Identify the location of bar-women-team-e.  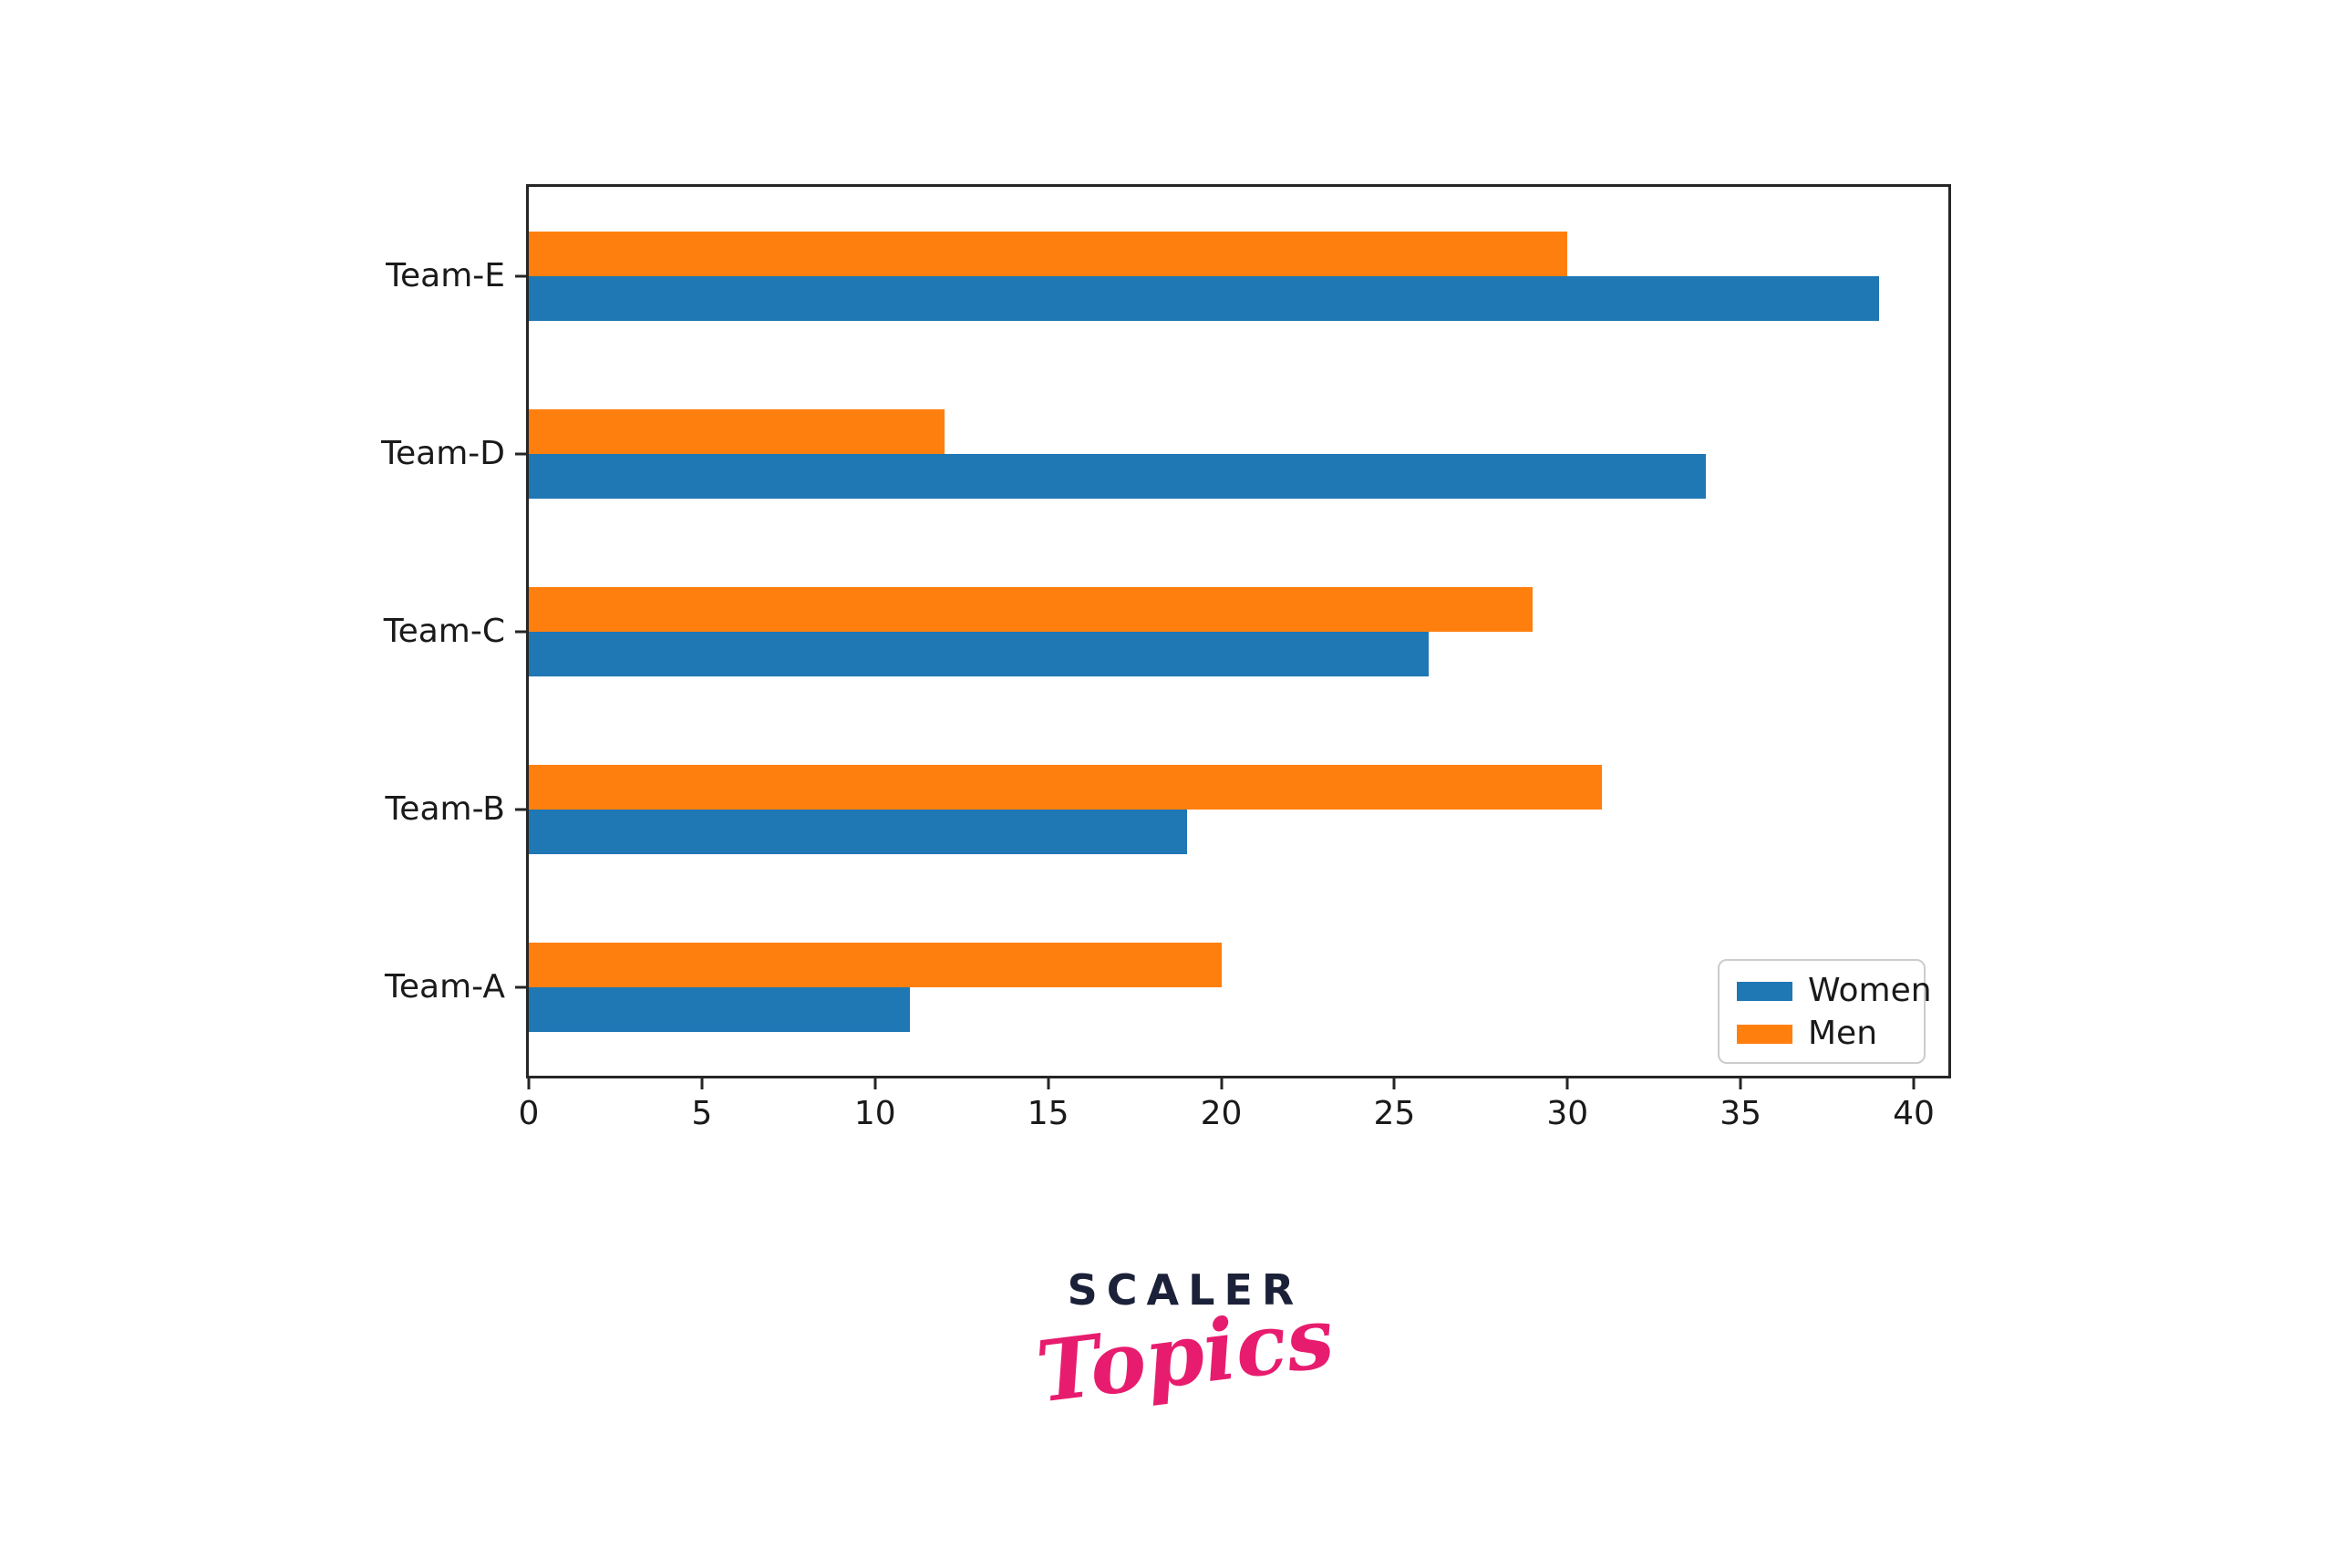
(1204, 298).